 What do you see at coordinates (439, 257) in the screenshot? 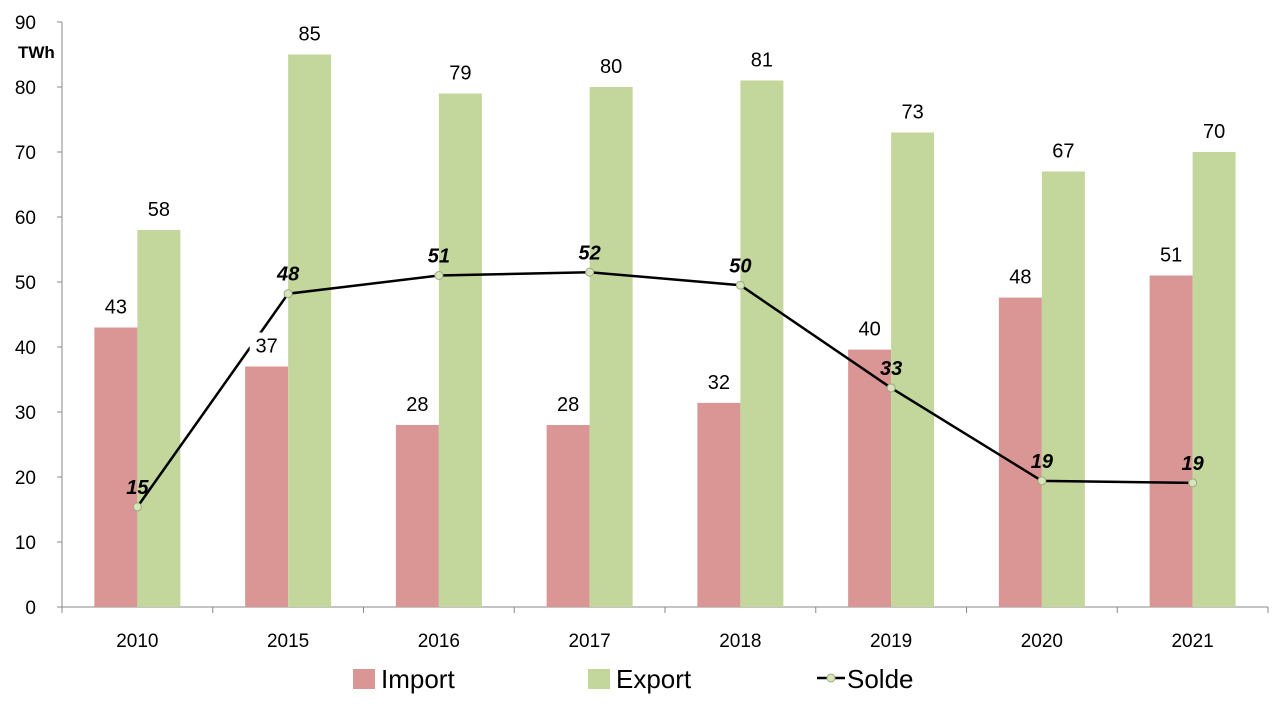
I see `solde-data-label: 51` at bounding box center [439, 257].